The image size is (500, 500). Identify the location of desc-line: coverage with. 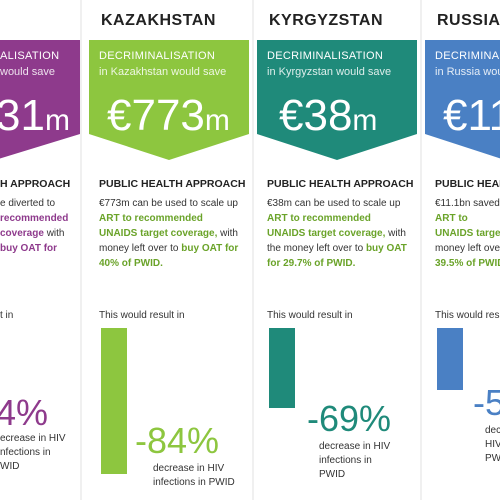
(39, 233).